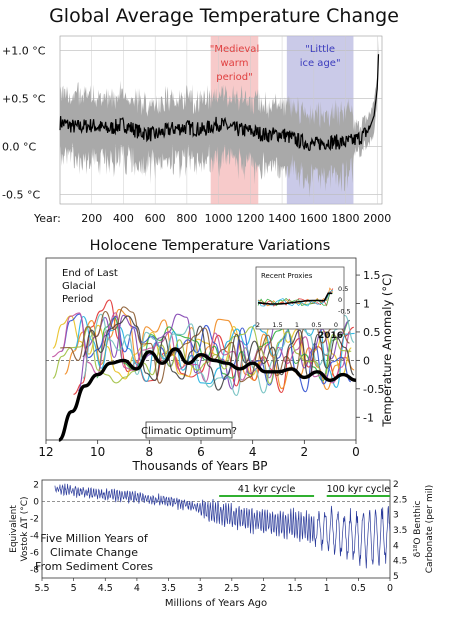  What do you see at coordinates (94, 566) in the screenshot?
I see `chart3-title-line-3: From Sediment Cores` at bounding box center [94, 566].